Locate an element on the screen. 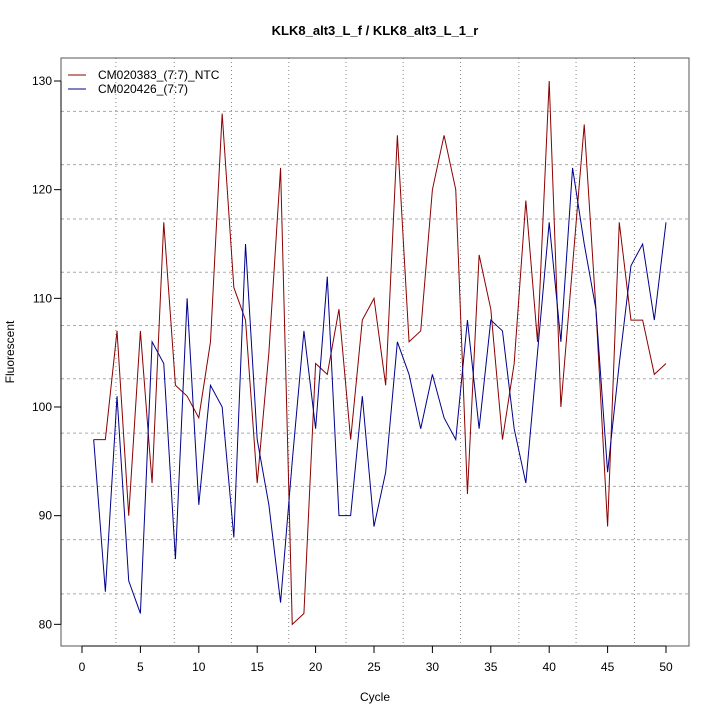 Image resolution: width=720 pixels, height=720 pixels. x-tick-label: 0 is located at coordinates (82, 667).